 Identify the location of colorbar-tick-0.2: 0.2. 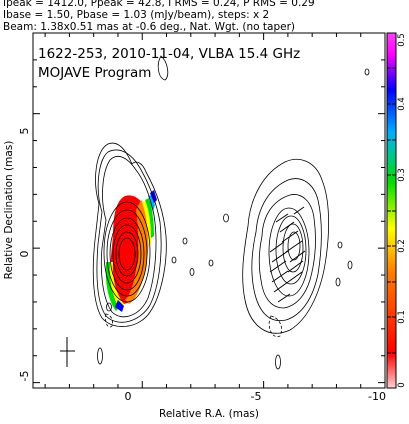
(402, 246).